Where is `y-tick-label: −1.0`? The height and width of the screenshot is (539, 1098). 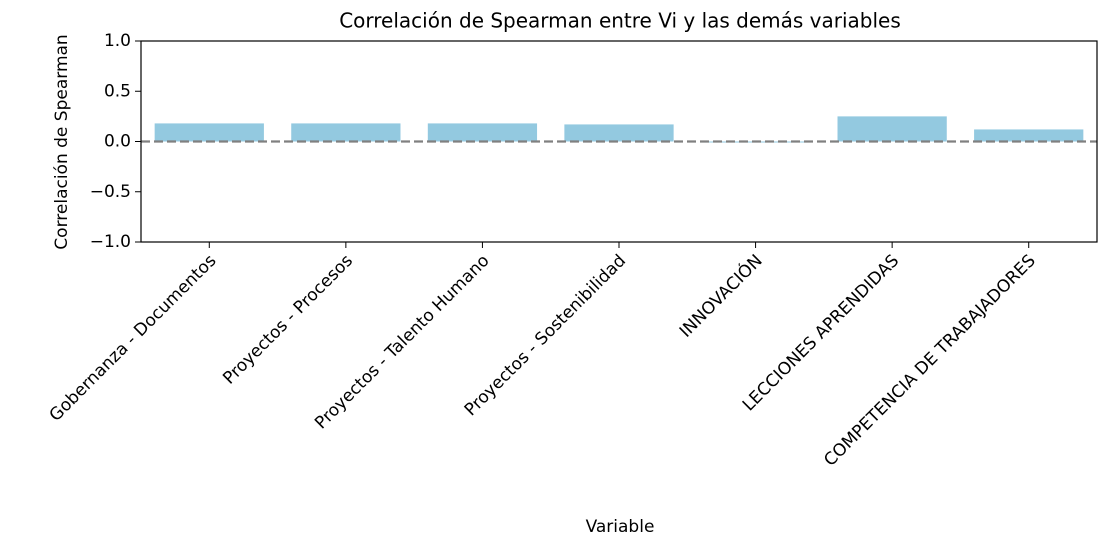 y-tick-label: −1.0 is located at coordinates (110, 242).